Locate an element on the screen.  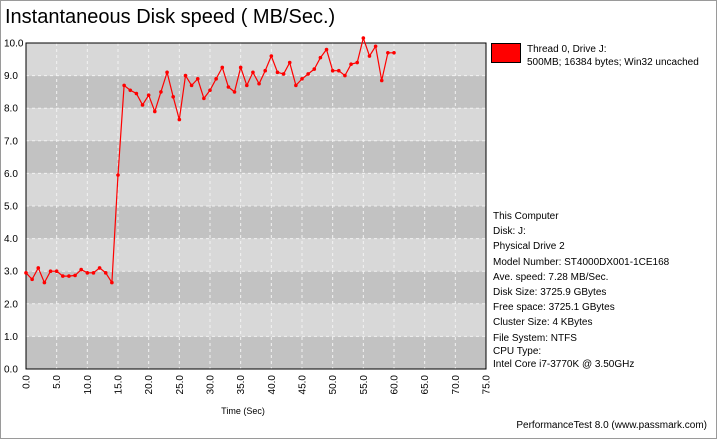
x-tick-label: 50.0 is located at coordinates (333, 385).